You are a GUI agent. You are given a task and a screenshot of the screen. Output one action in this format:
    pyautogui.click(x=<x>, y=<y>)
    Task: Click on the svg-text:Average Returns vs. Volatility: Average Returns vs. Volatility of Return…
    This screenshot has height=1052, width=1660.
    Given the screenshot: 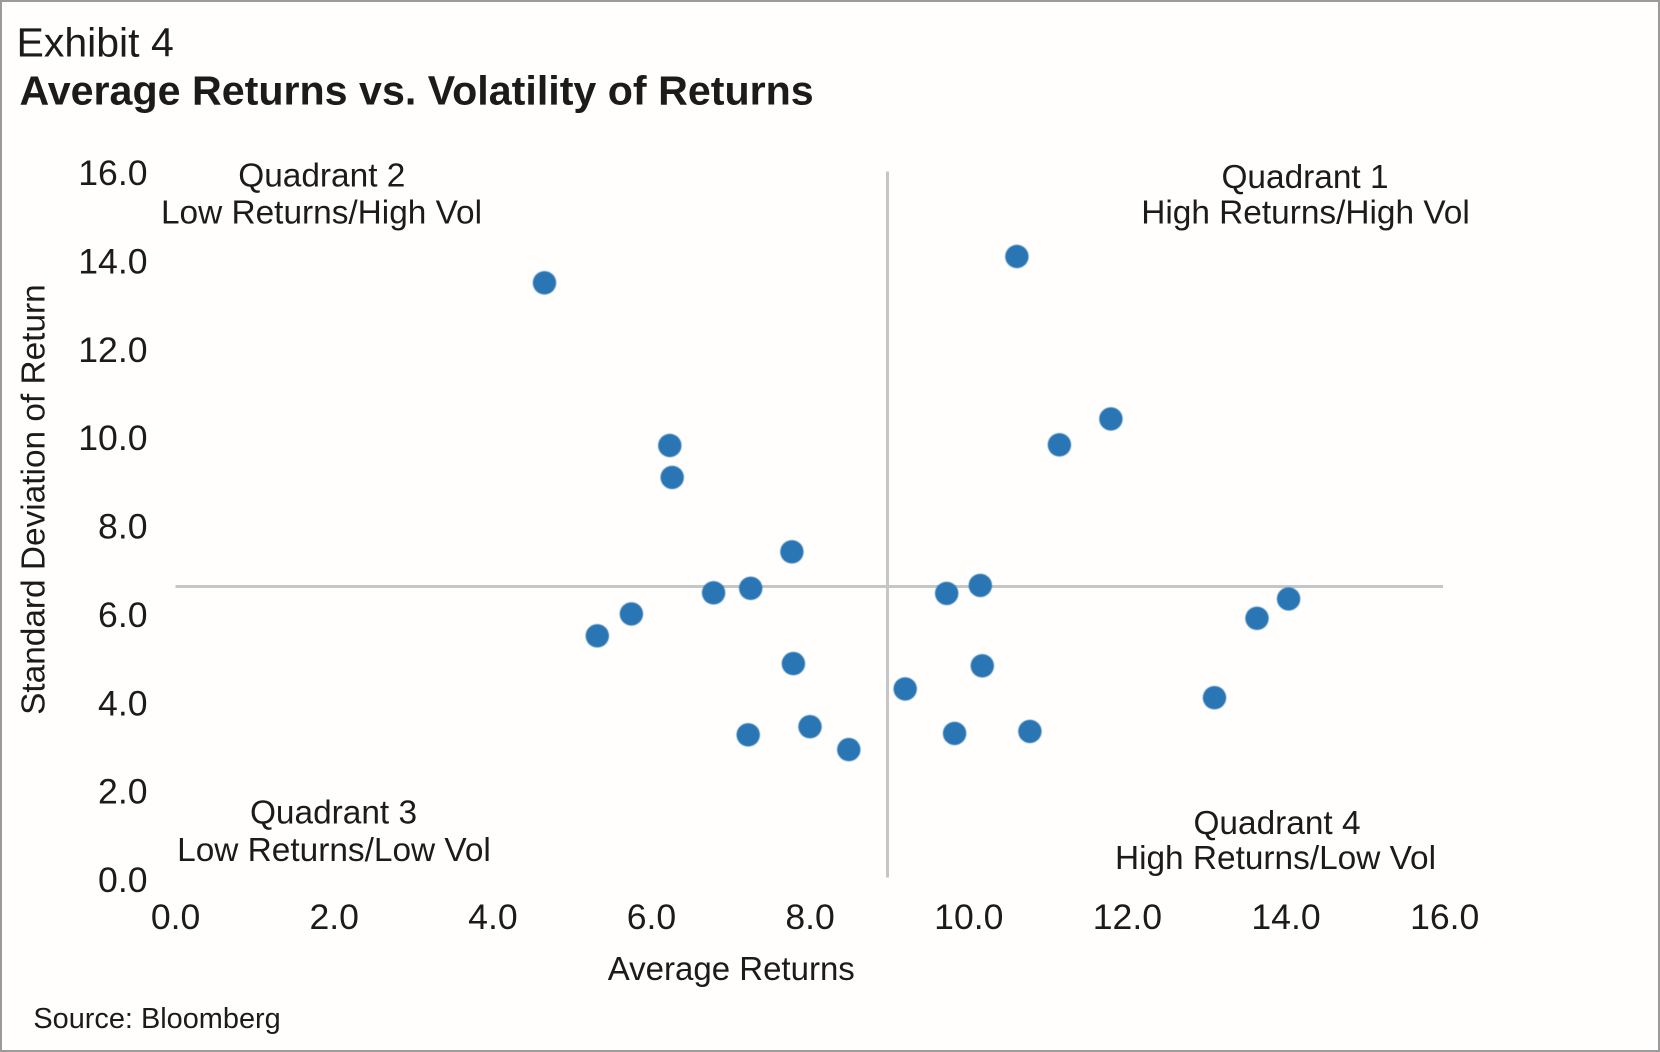 What is the action you would take?
    pyautogui.click(x=417, y=91)
    